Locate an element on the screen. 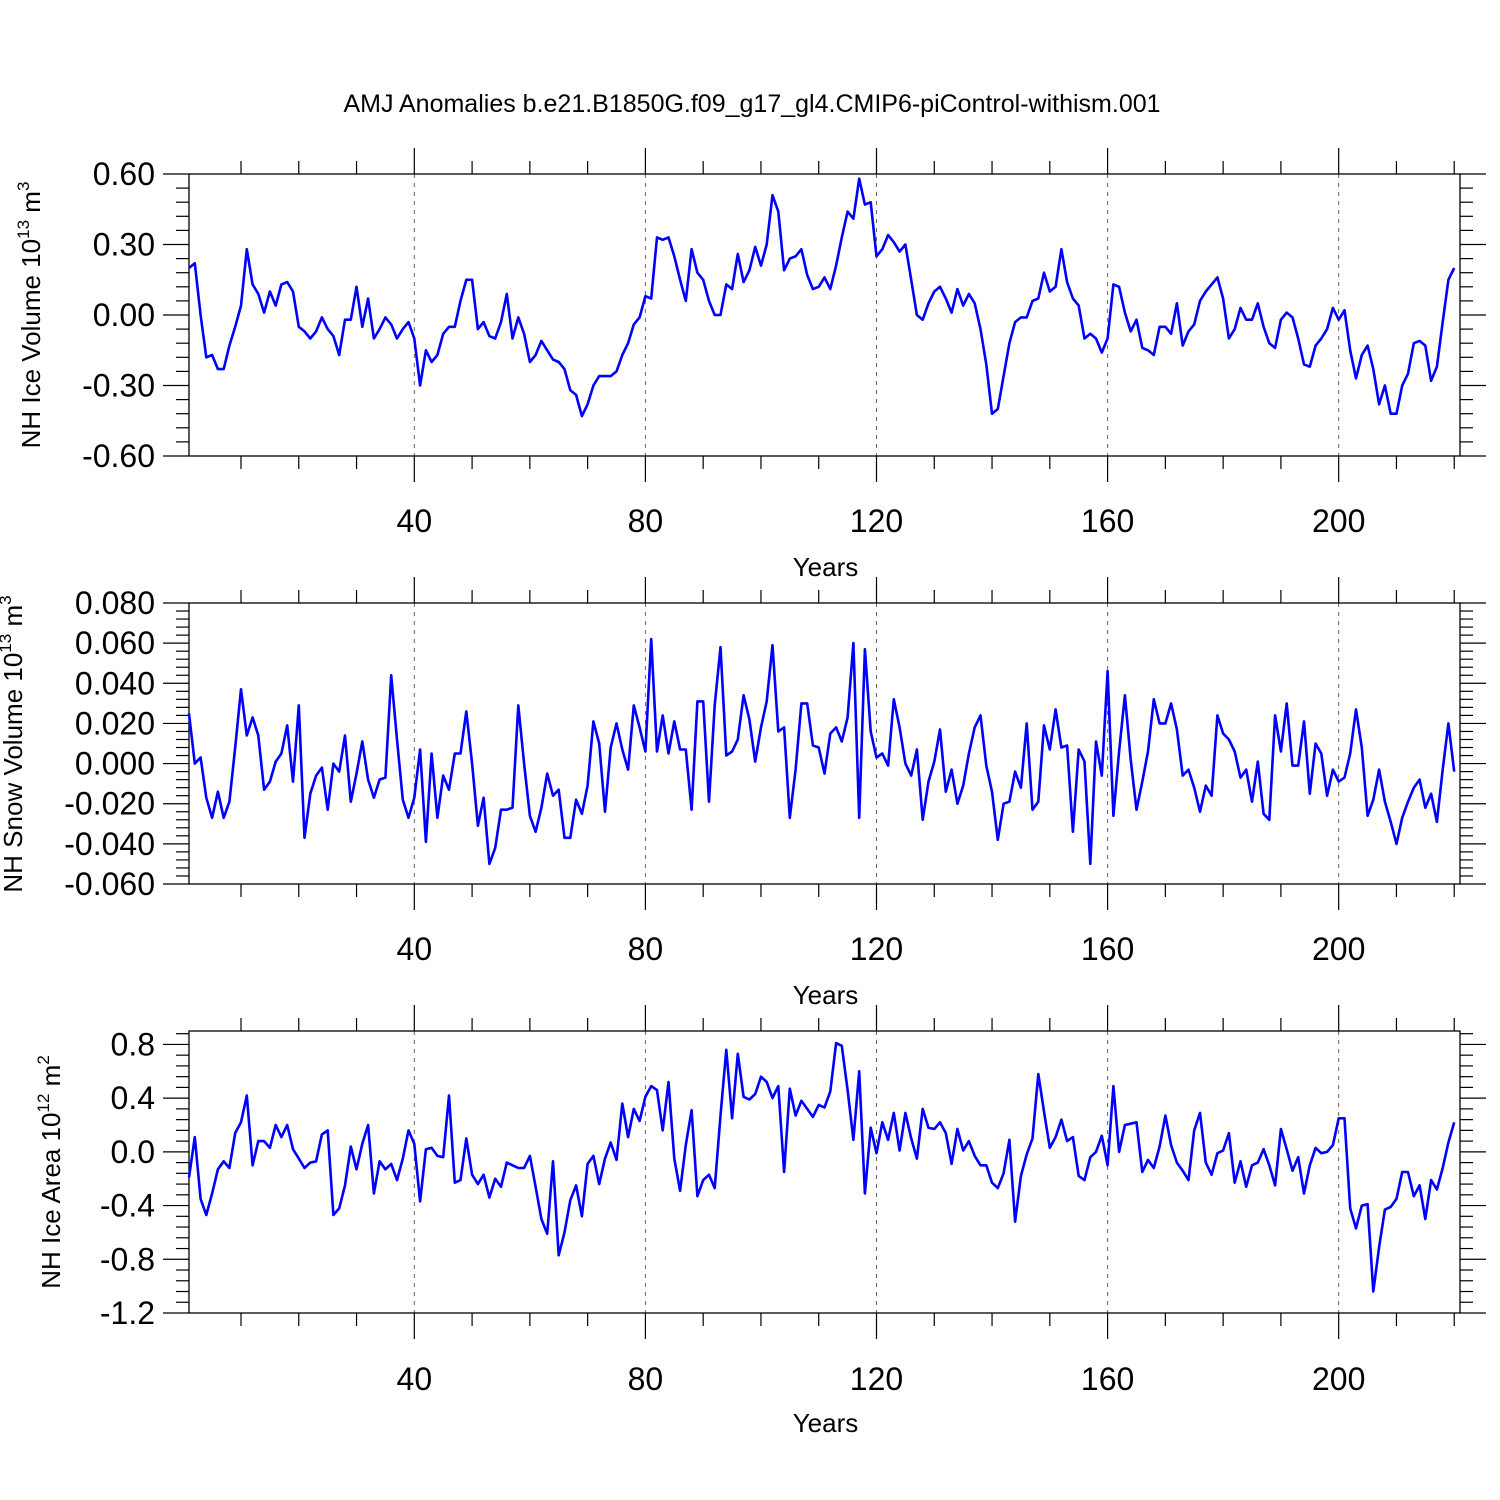  y-tick-label: -0.60 is located at coordinates (118, 456).